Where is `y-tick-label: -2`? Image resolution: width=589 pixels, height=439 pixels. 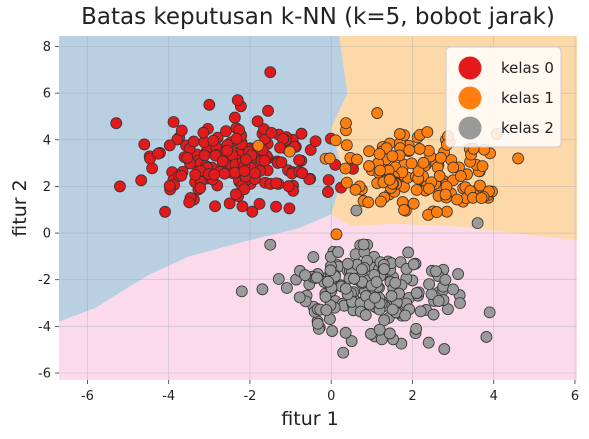
y-tick-label: -2 is located at coordinates (44, 280).